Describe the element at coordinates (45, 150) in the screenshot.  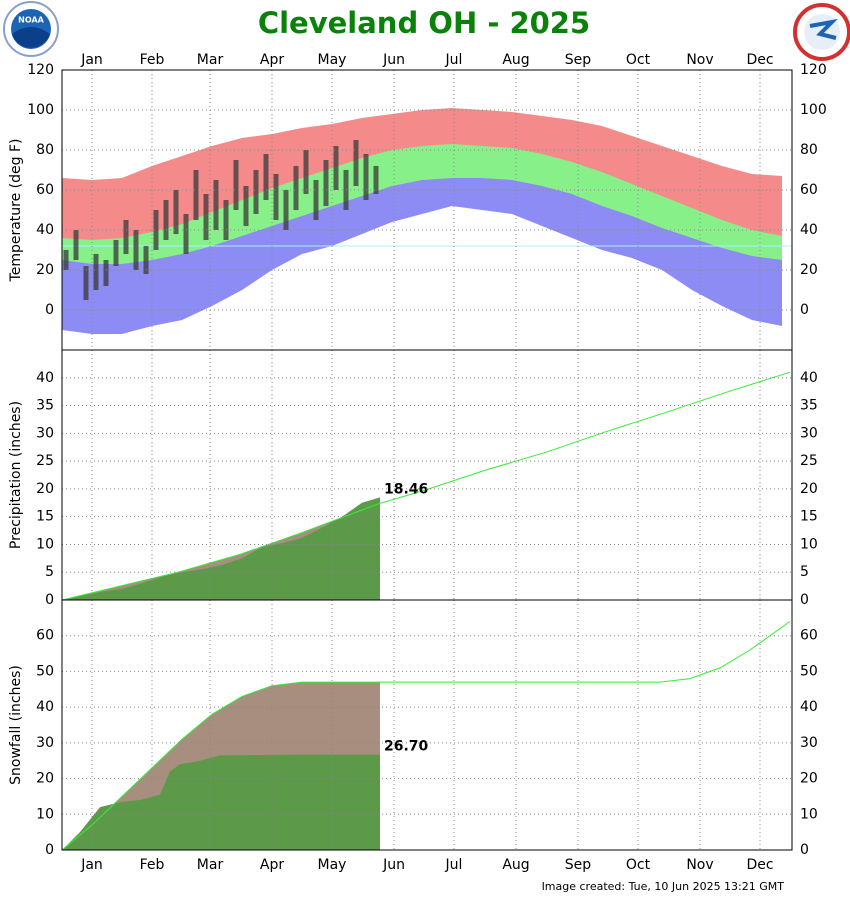
I see `y-tick-label: 80` at that location.